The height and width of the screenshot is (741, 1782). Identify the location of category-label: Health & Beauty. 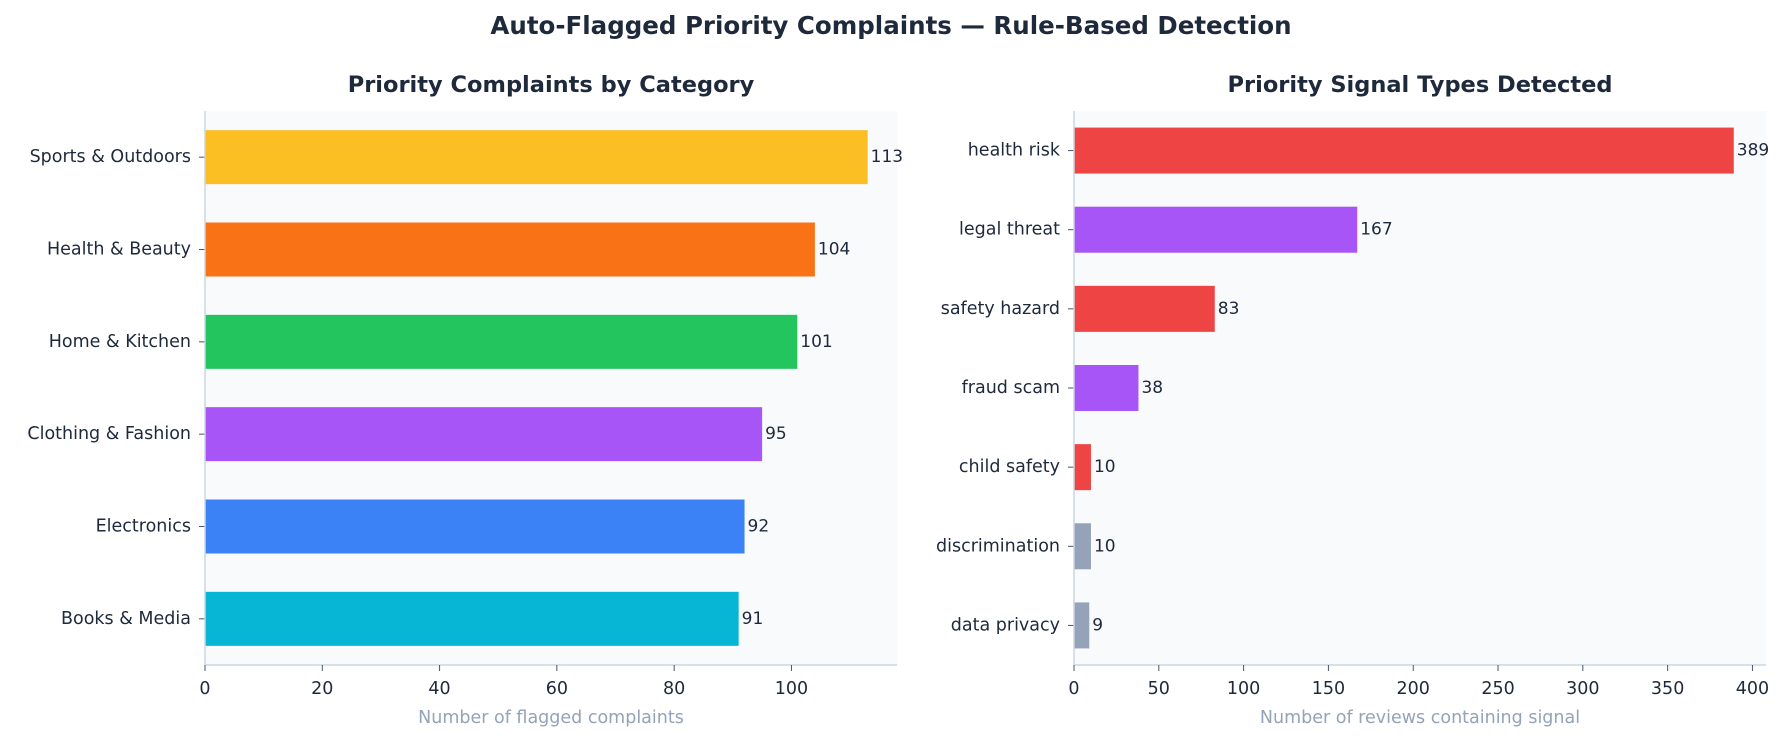
(119, 250).